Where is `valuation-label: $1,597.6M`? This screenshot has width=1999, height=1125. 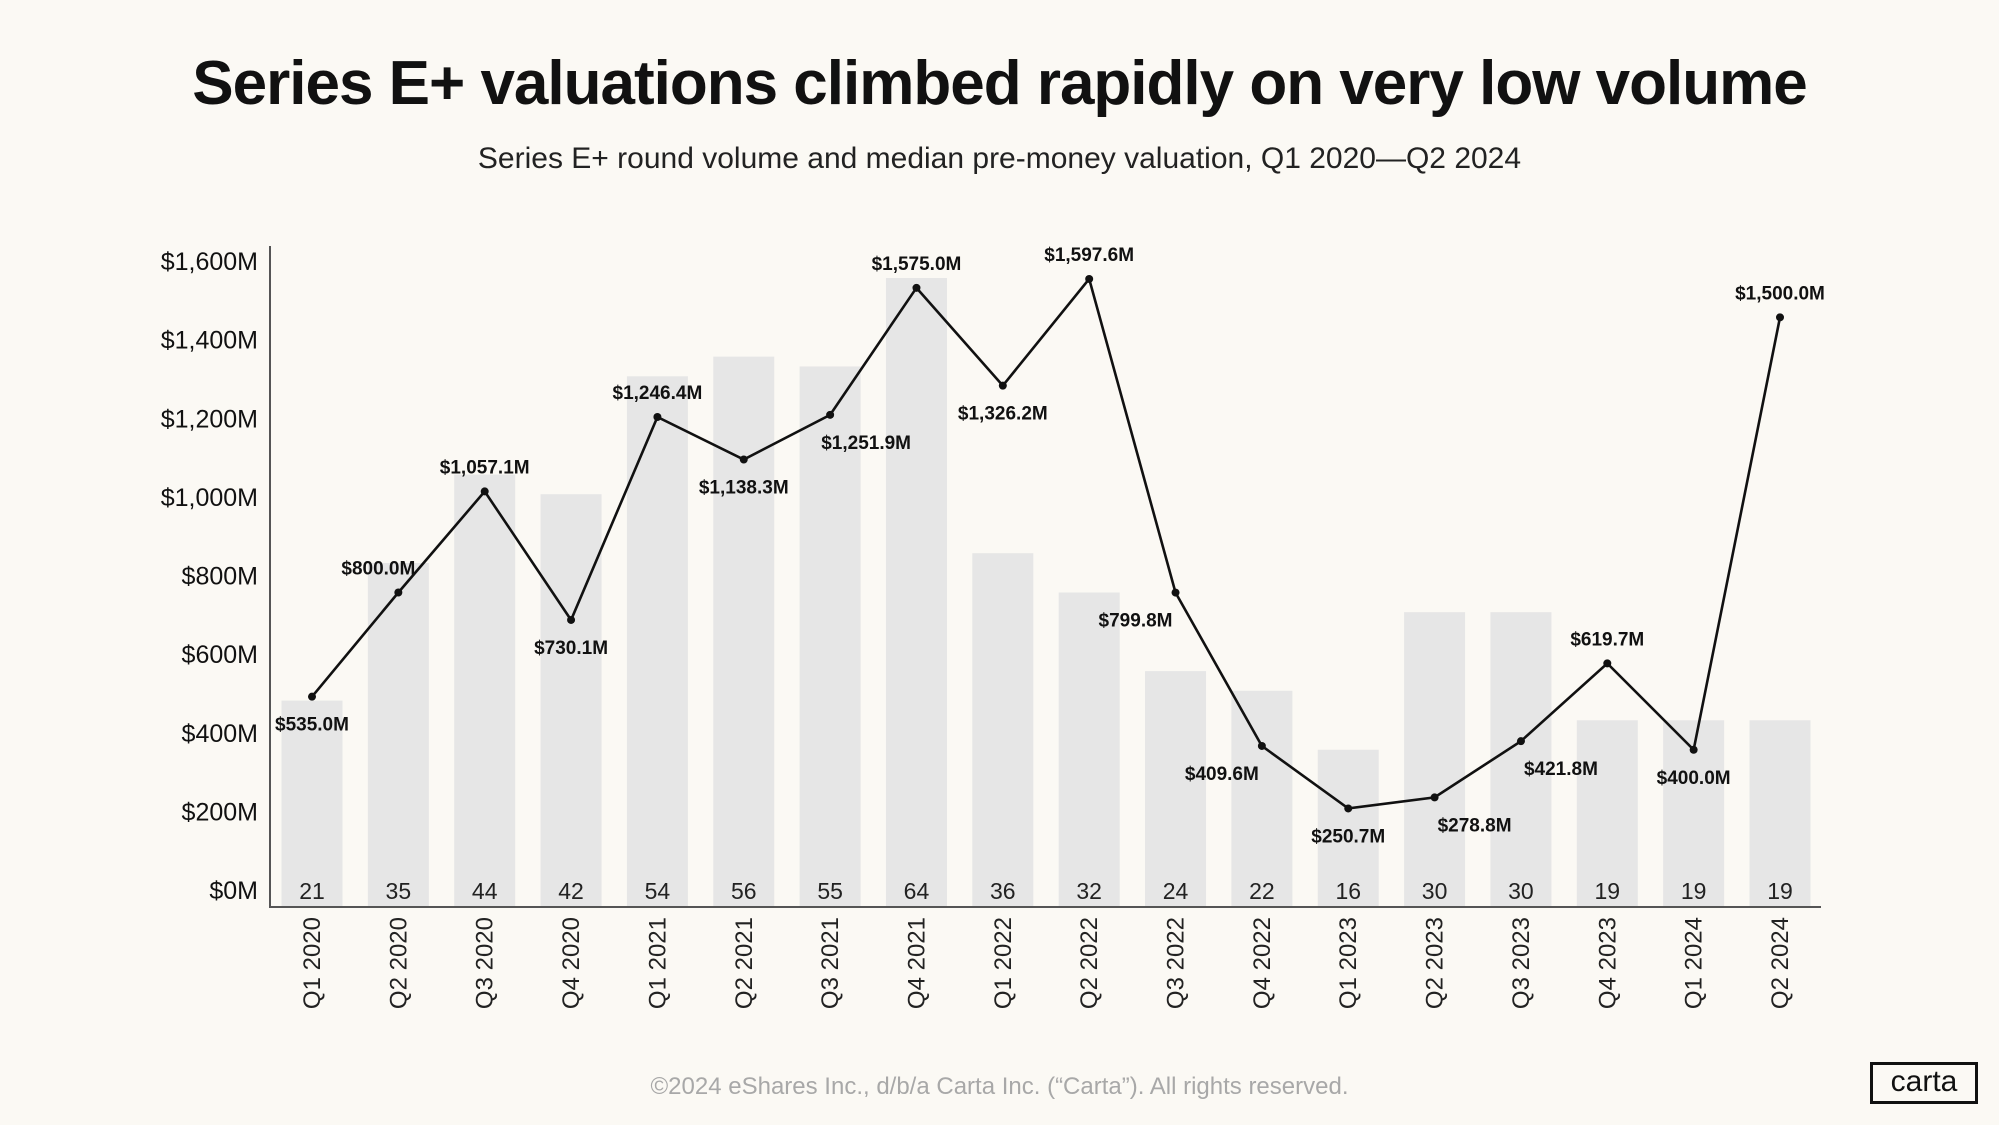 valuation-label: $1,597.6M is located at coordinates (1089, 255).